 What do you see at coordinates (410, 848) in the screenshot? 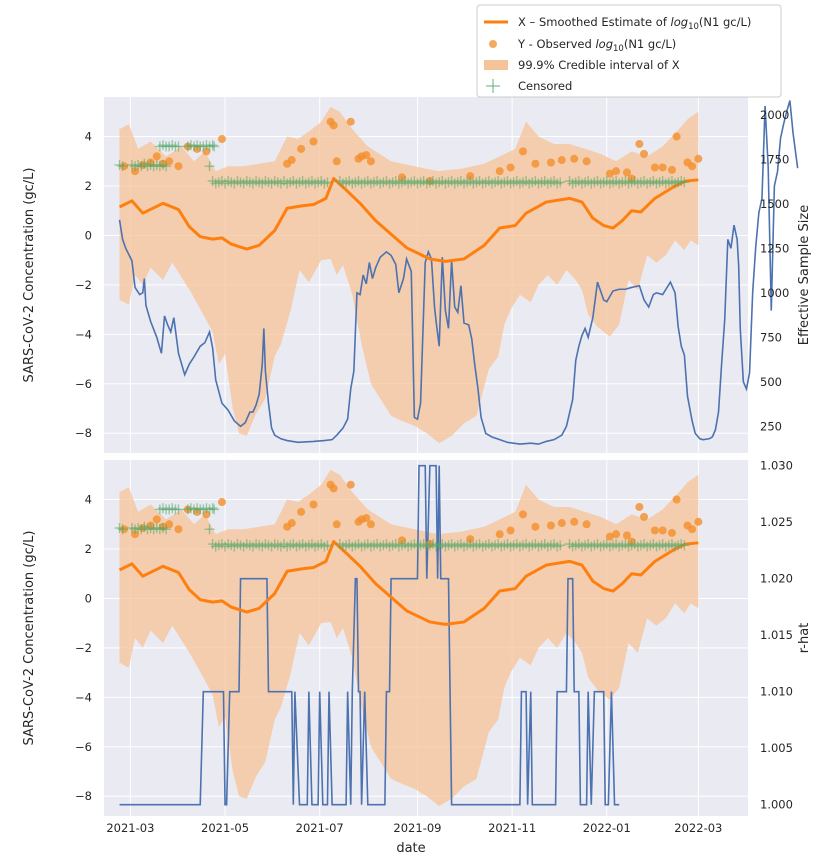
I see `x-axis-label: date` at bounding box center [410, 848].